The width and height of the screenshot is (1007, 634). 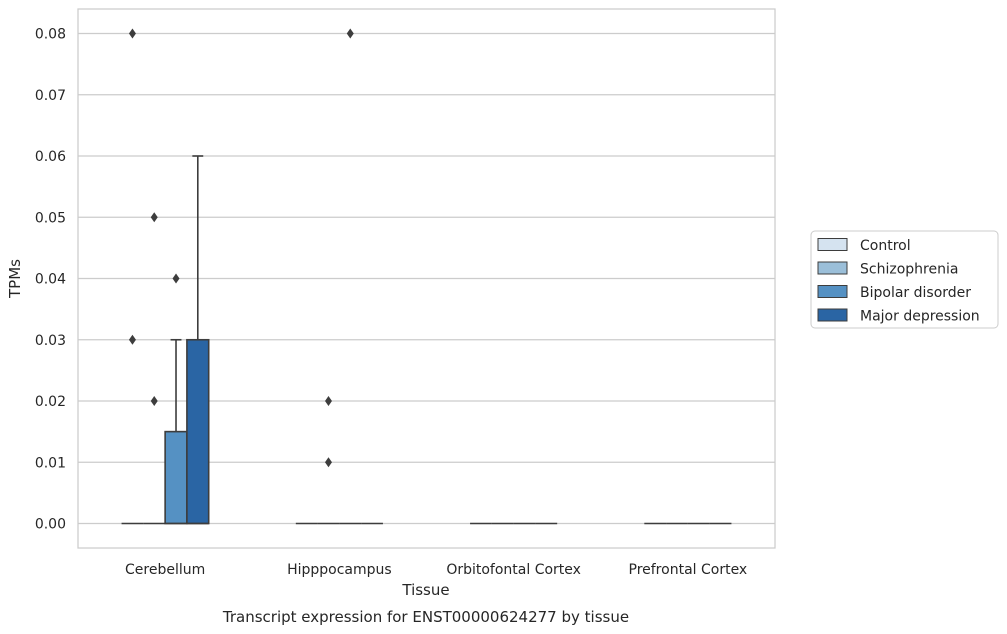 I want to click on y-tick-label: 0.00, so click(x=50, y=525).